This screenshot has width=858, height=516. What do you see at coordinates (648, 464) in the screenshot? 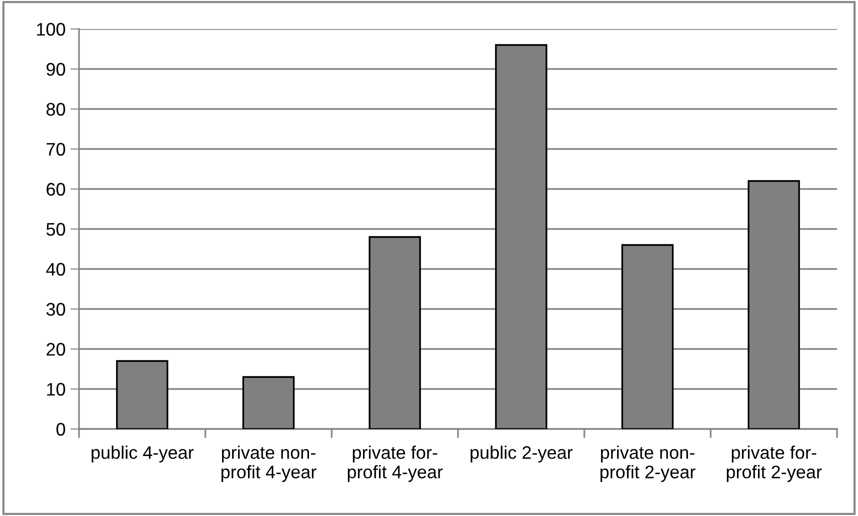
I see `x-tick-label: private non- profit 2-year` at bounding box center [648, 464].